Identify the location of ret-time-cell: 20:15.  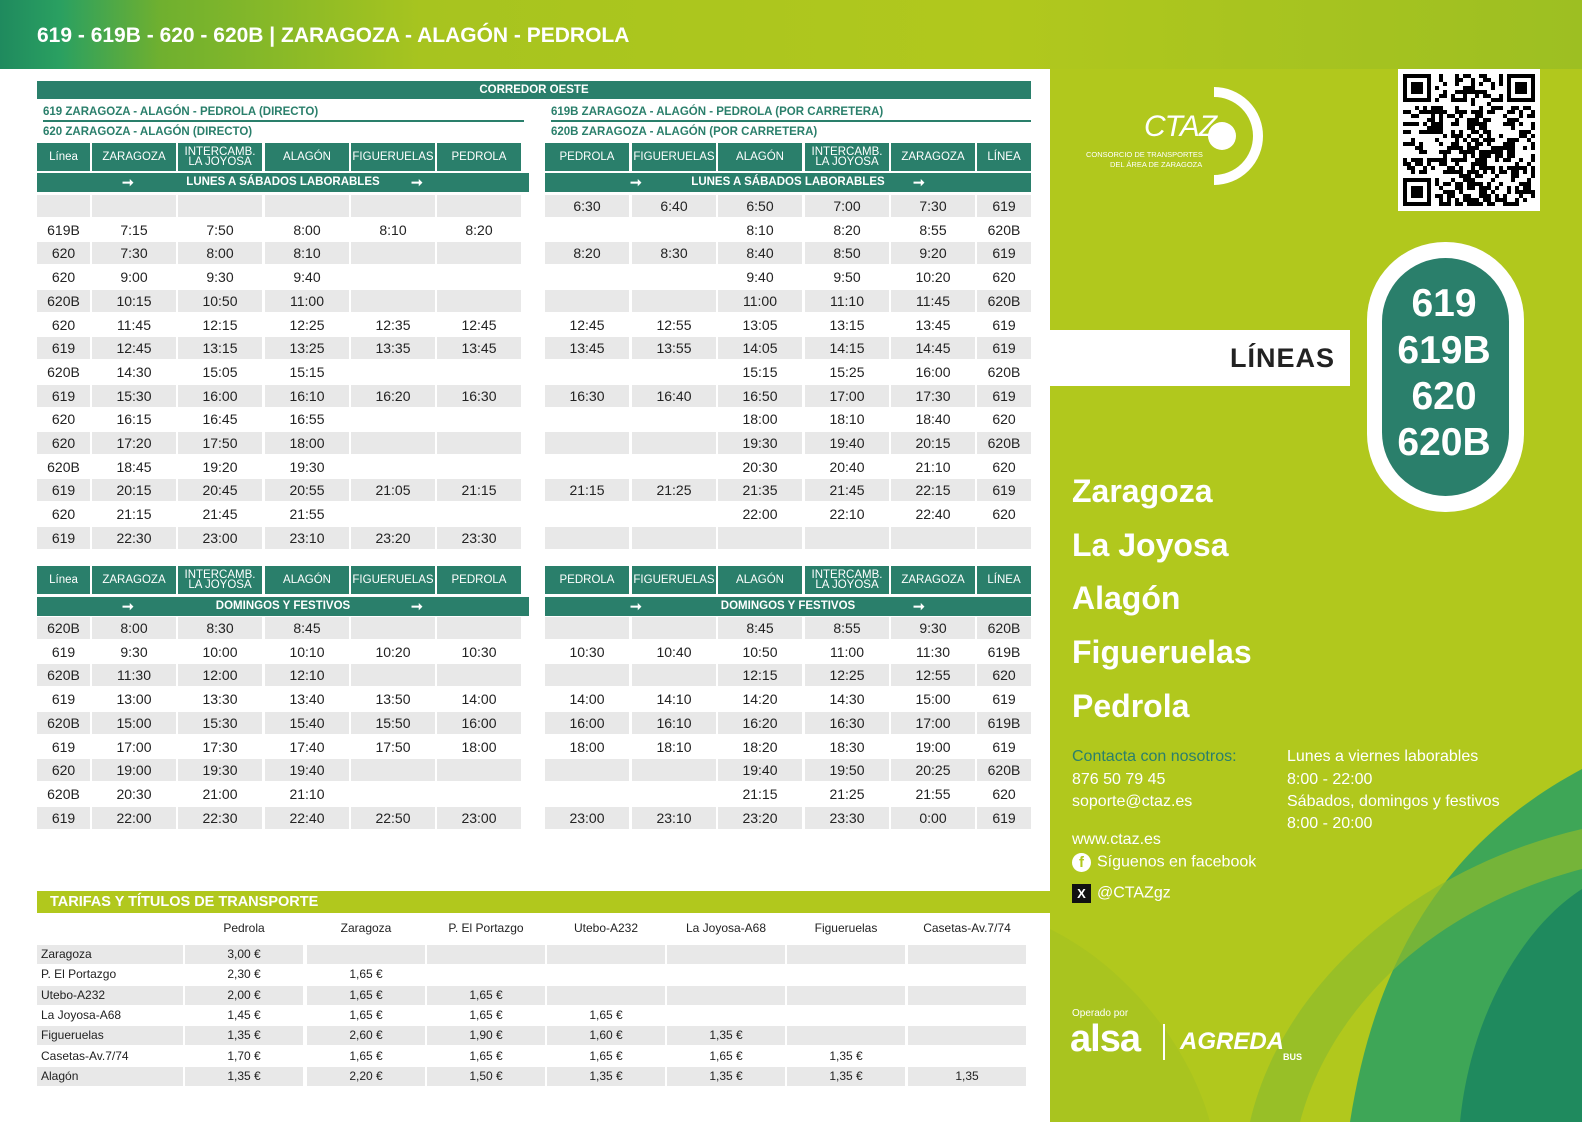
(933, 443).